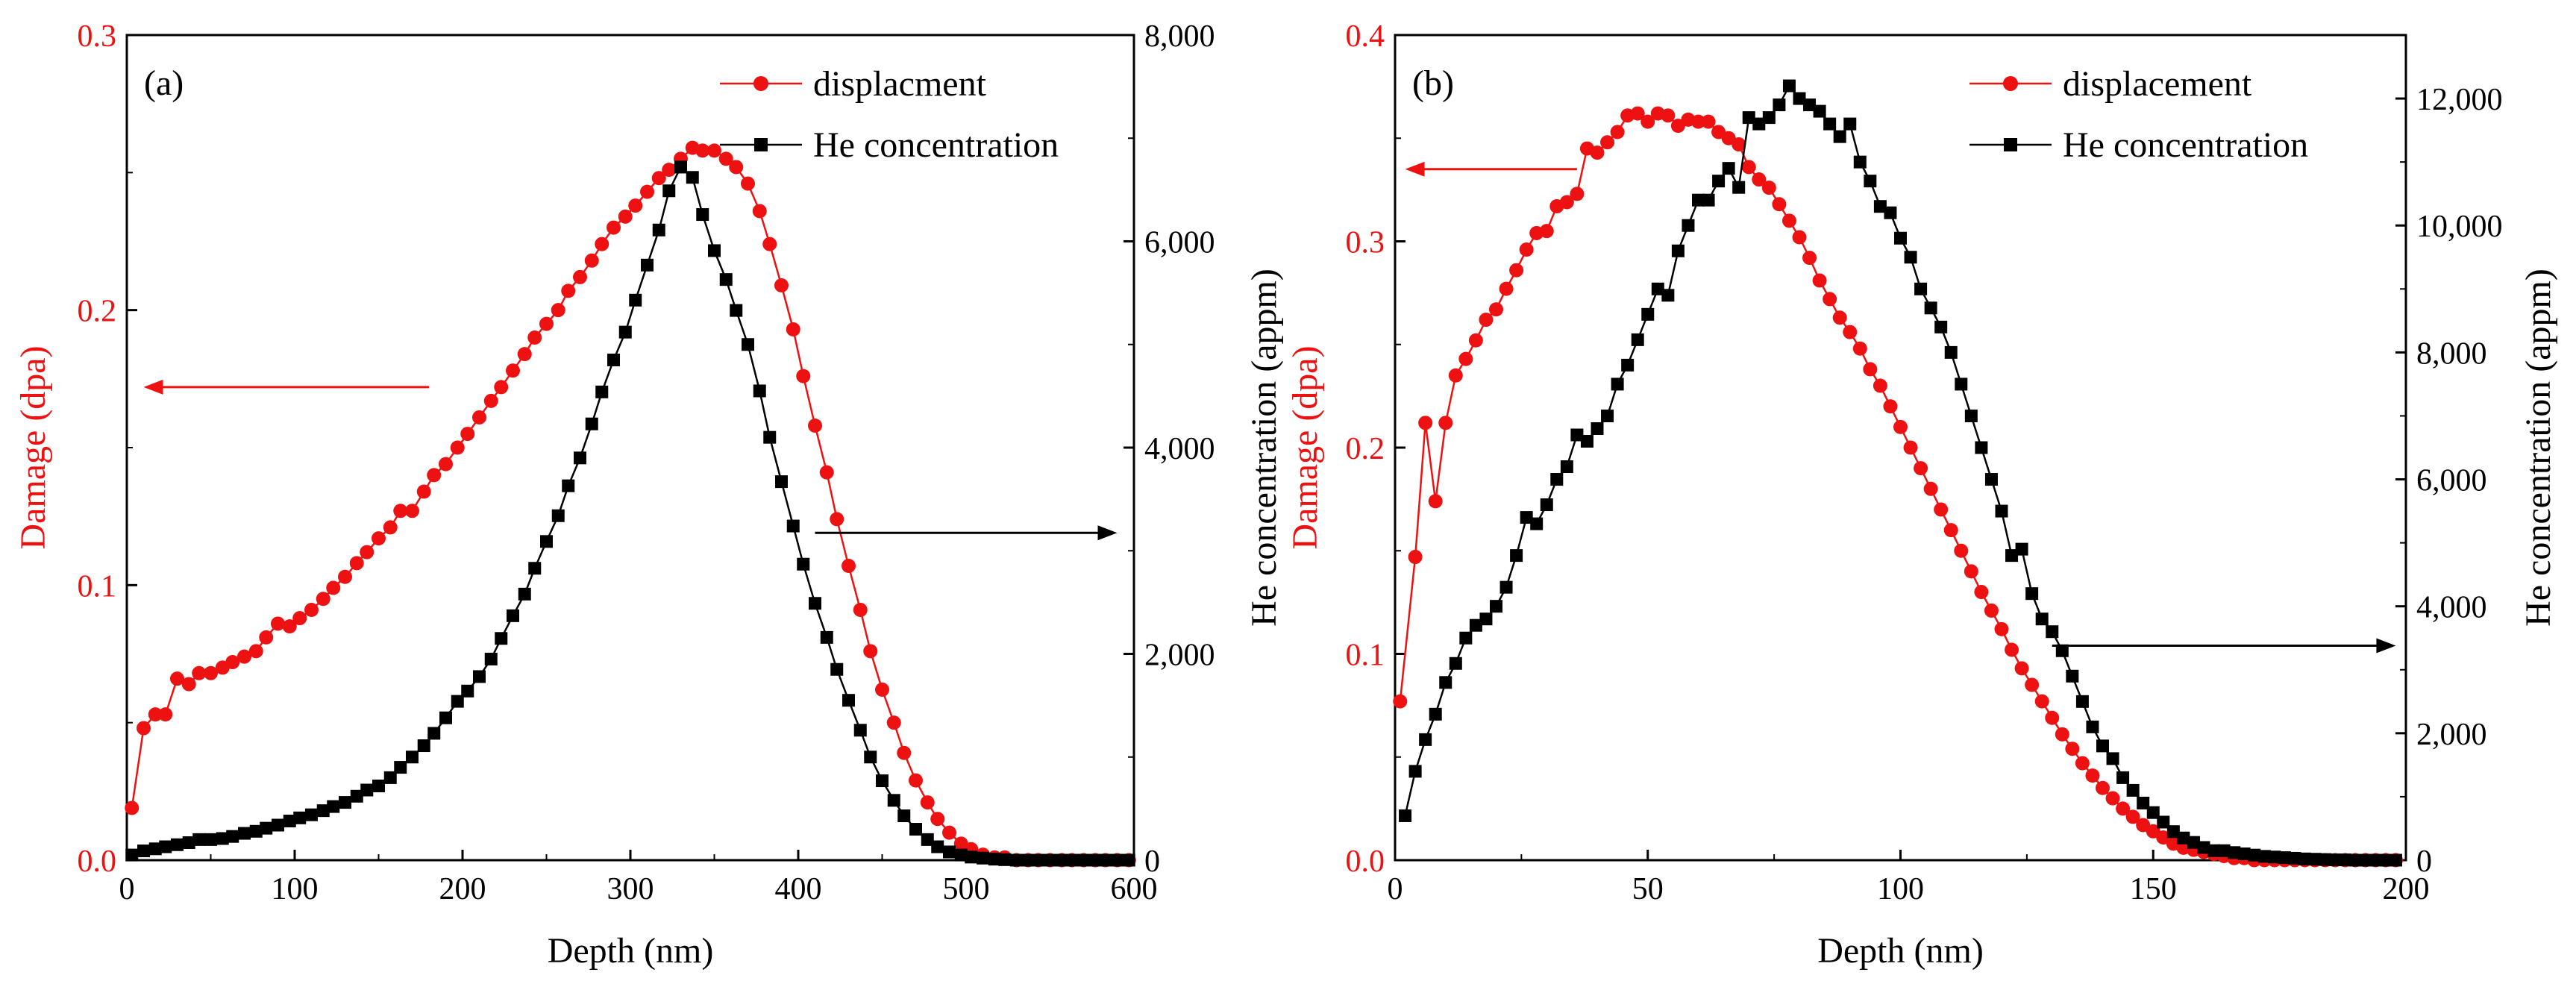 Image resolution: width=2576 pixels, height=987 pixels. I want to click on indicator-arrow-head, so click(1415, 169).